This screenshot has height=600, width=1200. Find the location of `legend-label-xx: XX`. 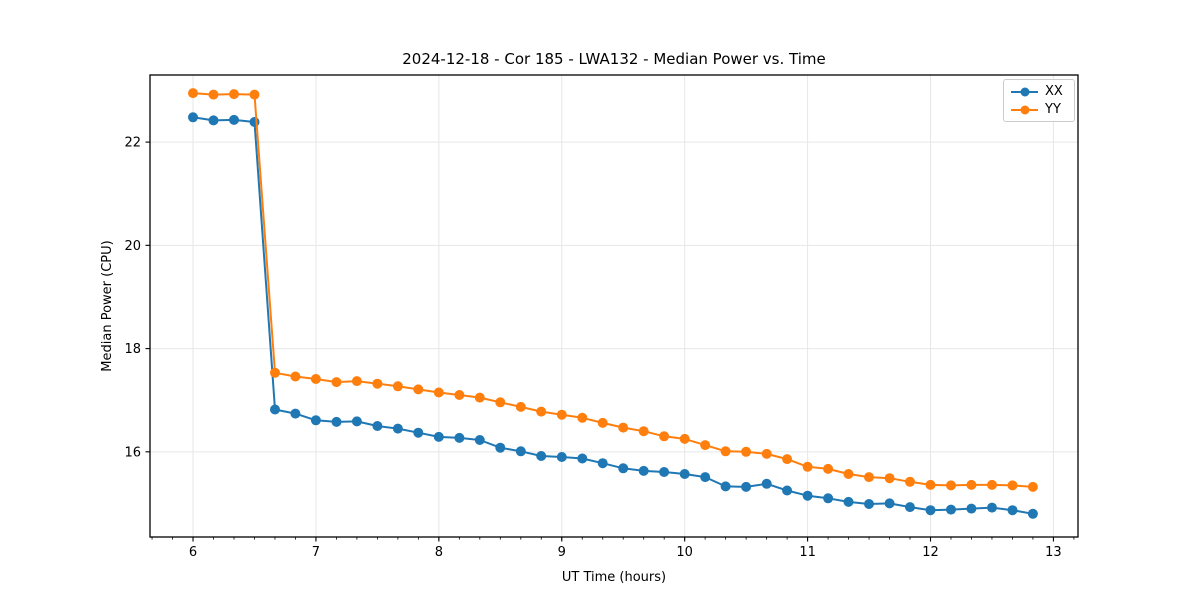

legend-label-xx: XX is located at coordinates (1054, 91).